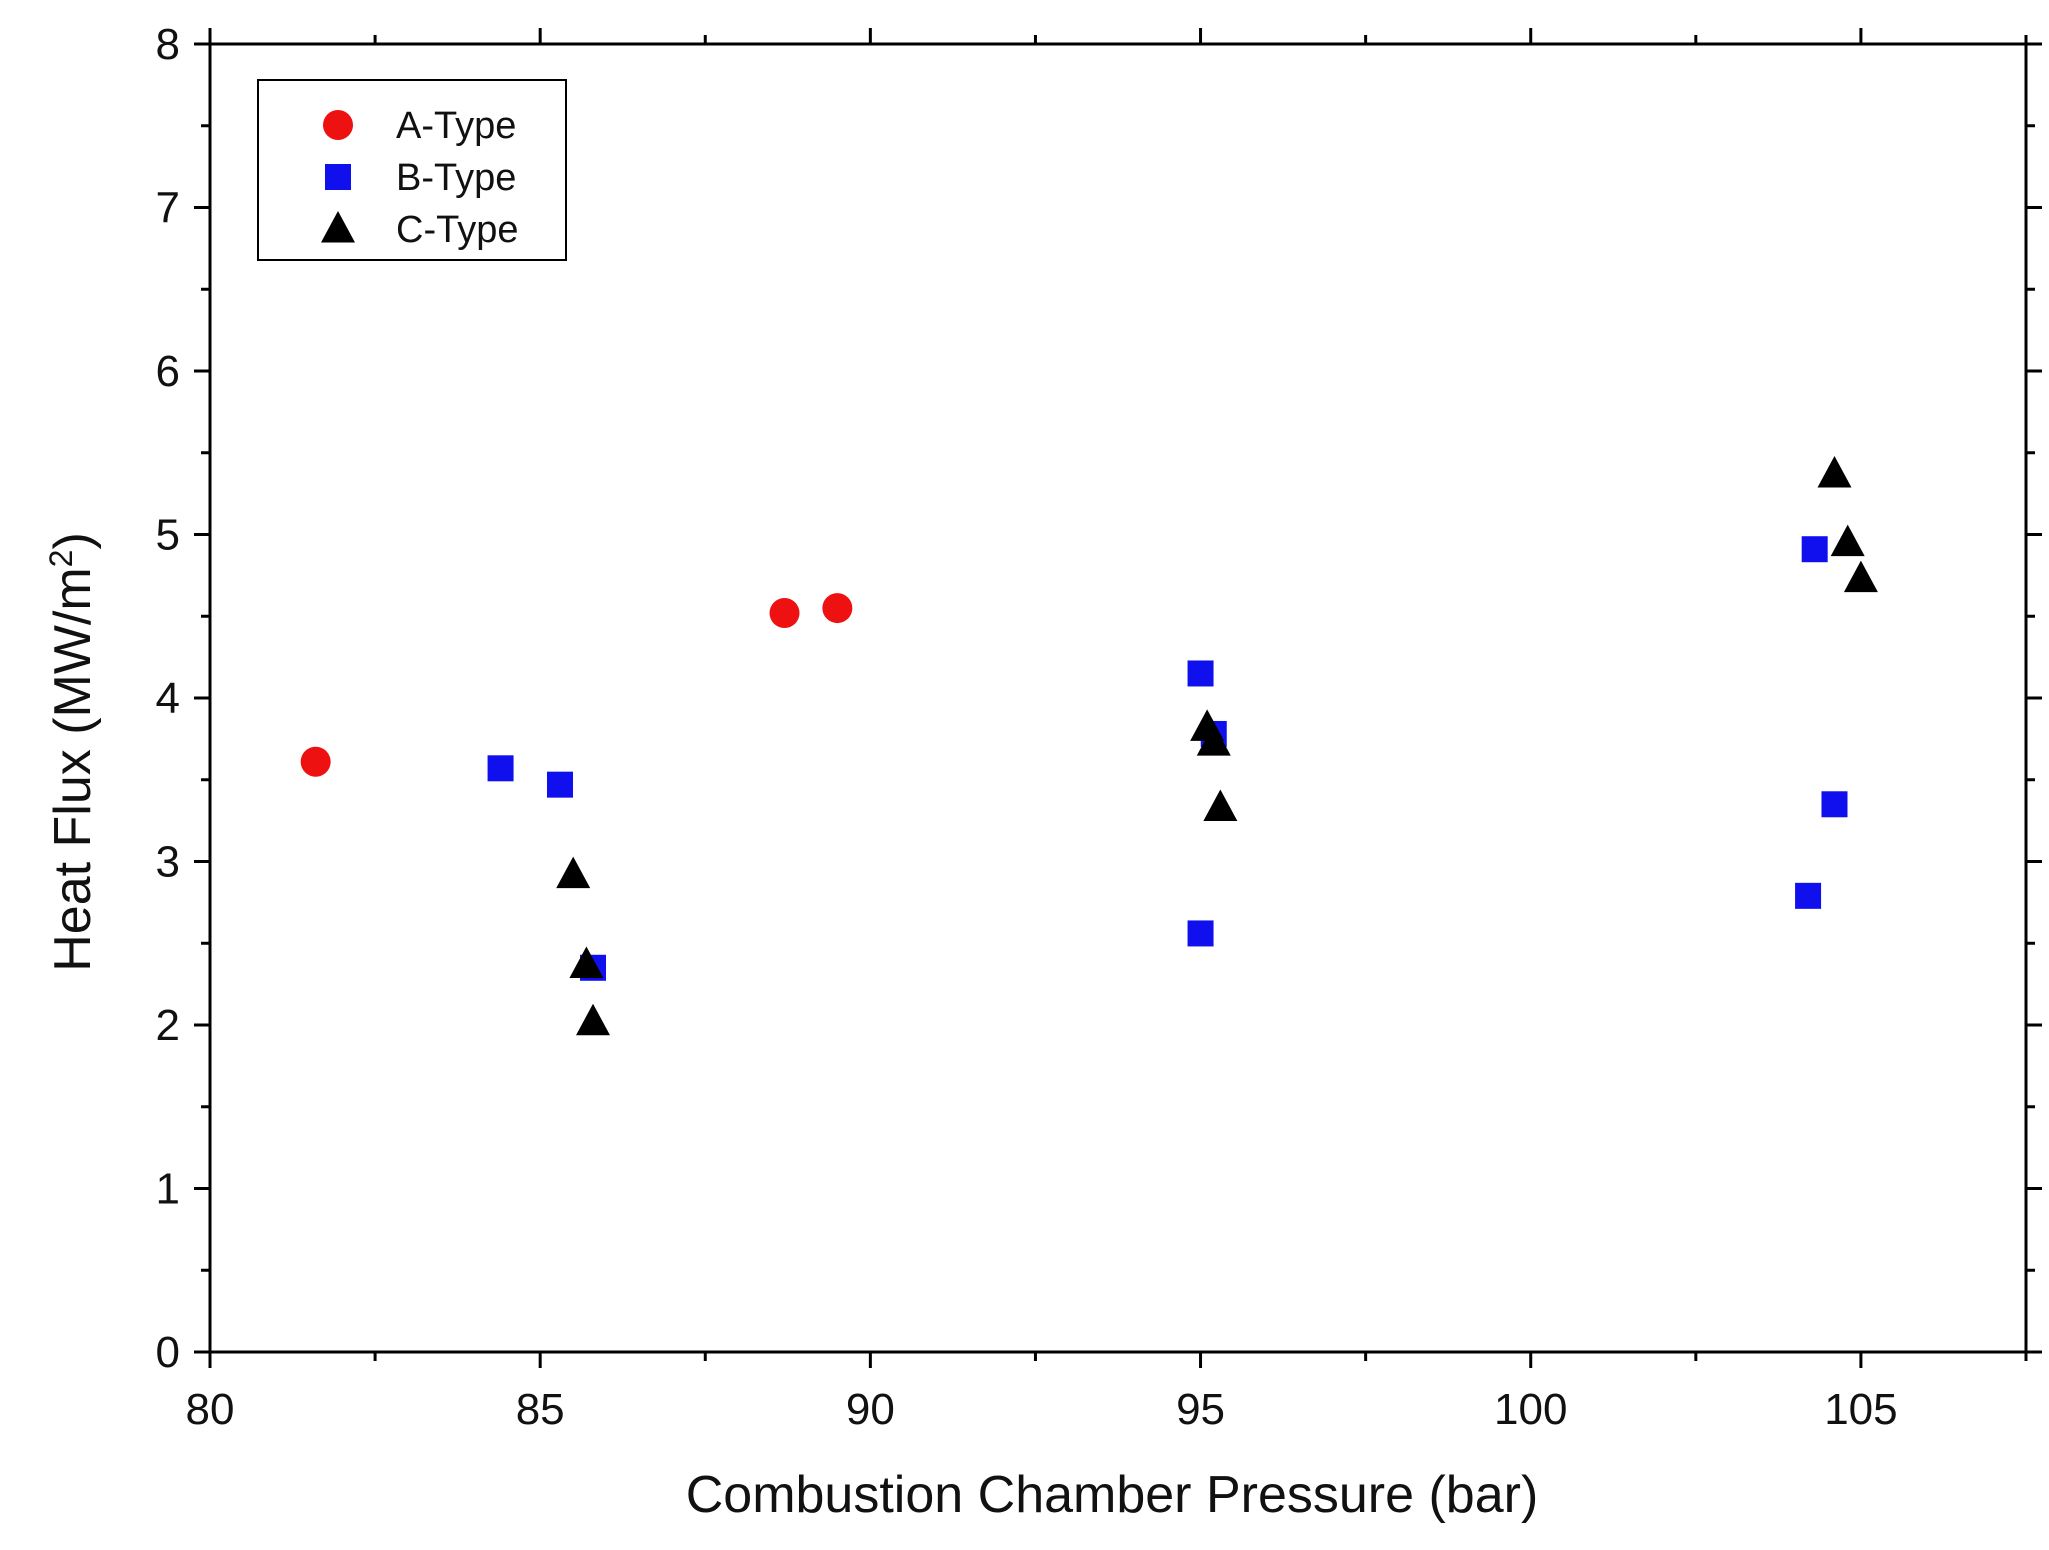 This screenshot has height=1550, width=2049. What do you see at coordinates (168, 44) in the screenshot?
I see `y-tick-label: 8` at bounding box center [168, 44].